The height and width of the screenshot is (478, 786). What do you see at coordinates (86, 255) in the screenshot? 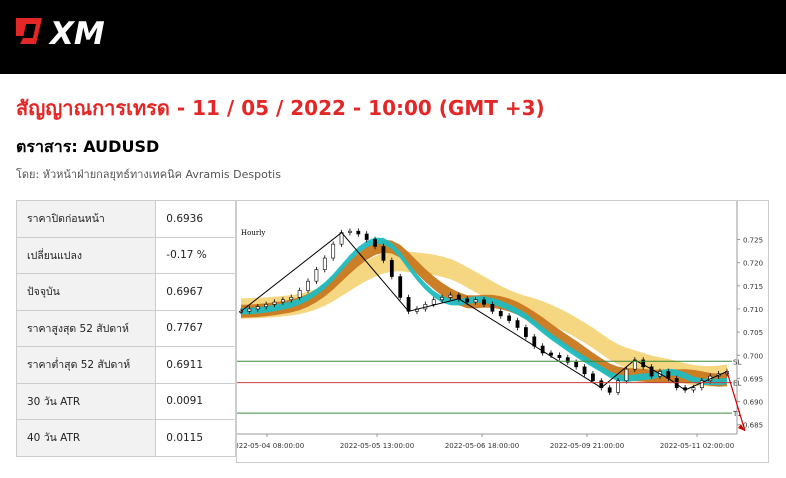
I see `stat-label: เปลี่ยนแปลง` at bounding box center [86, 255].